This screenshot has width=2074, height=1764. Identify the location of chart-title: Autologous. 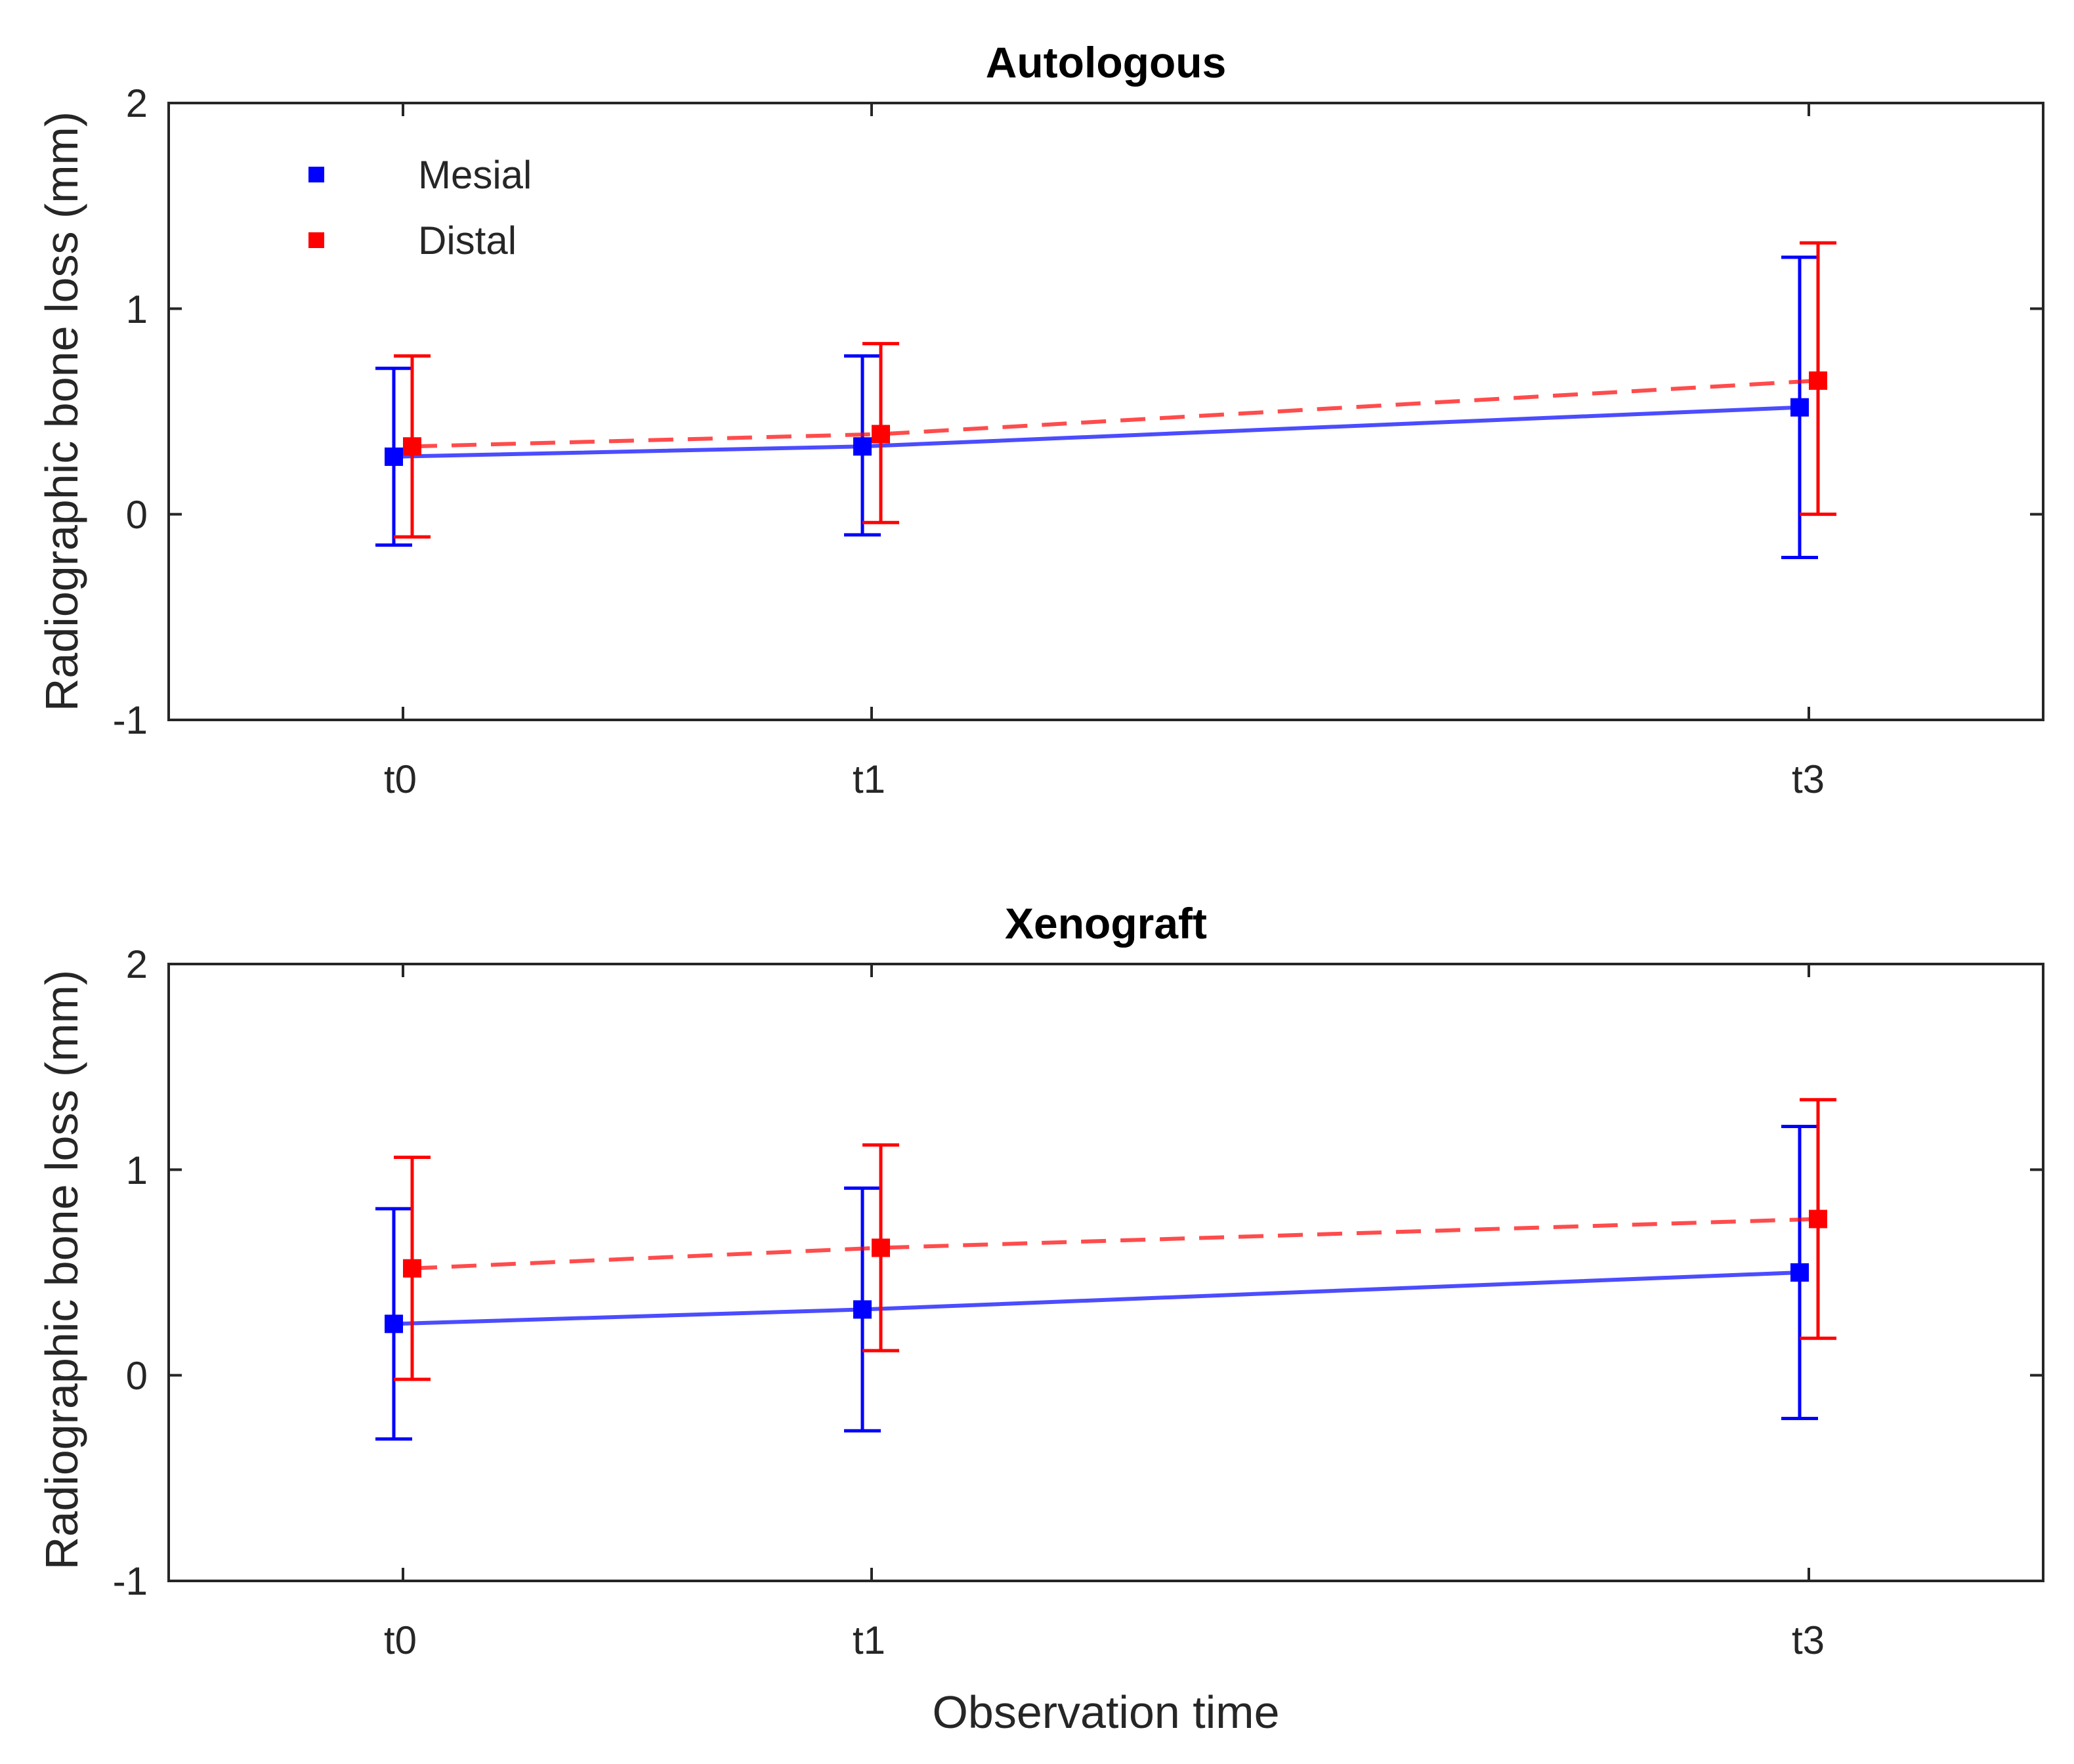
(1106, 62).